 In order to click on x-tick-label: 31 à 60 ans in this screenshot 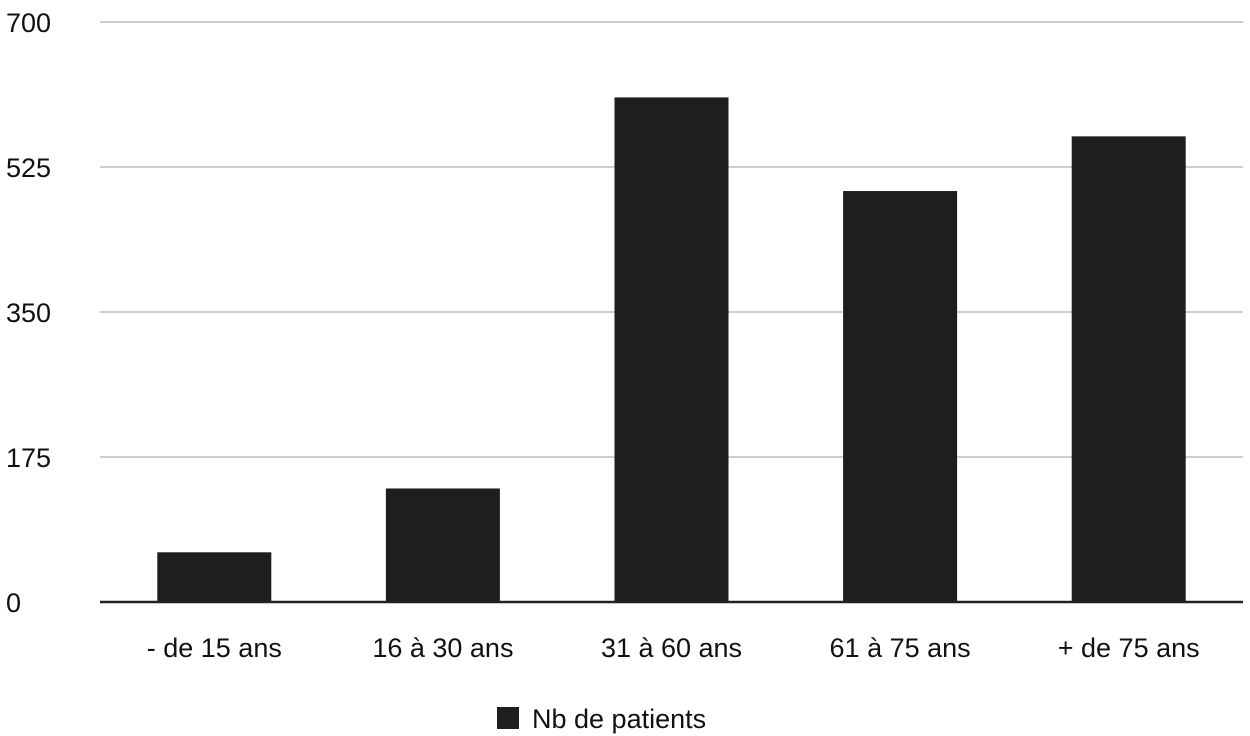, I will do `click(671, 648)`.